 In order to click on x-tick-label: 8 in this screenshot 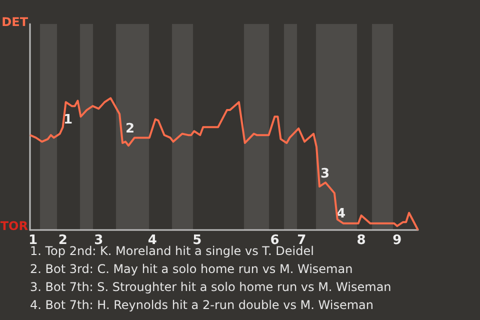, I will do `click(361, 240)`.